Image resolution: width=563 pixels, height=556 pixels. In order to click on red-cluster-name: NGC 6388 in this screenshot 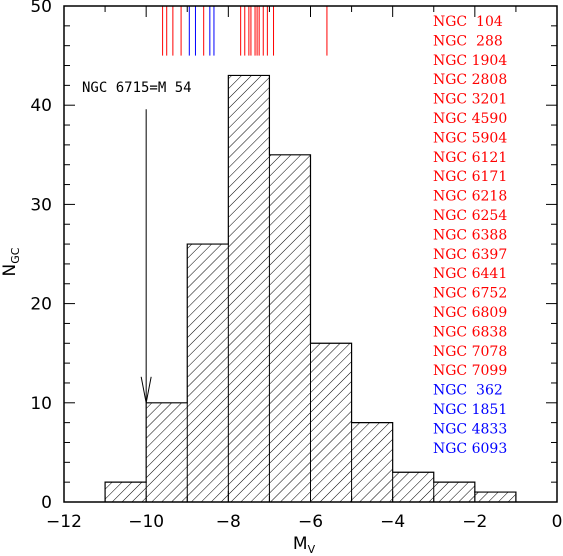, I will do `click(470, 235)`.